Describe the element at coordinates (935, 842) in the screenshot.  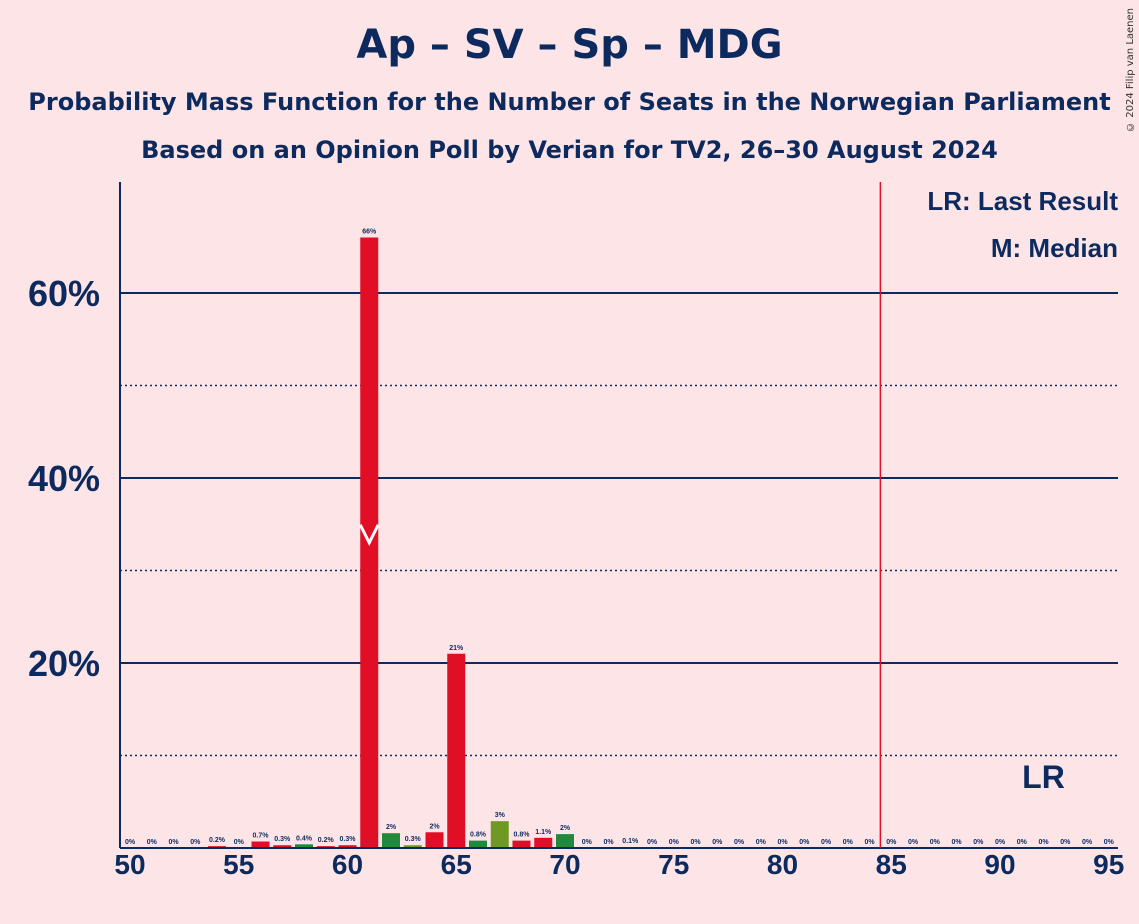
I see `bar-label-seat-87: 0%` at that location.